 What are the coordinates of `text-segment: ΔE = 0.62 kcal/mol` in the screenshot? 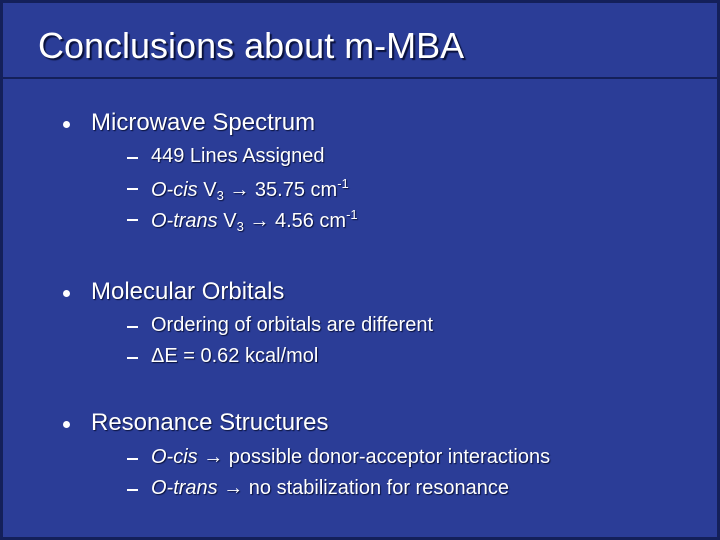 It's located at (235, 356).